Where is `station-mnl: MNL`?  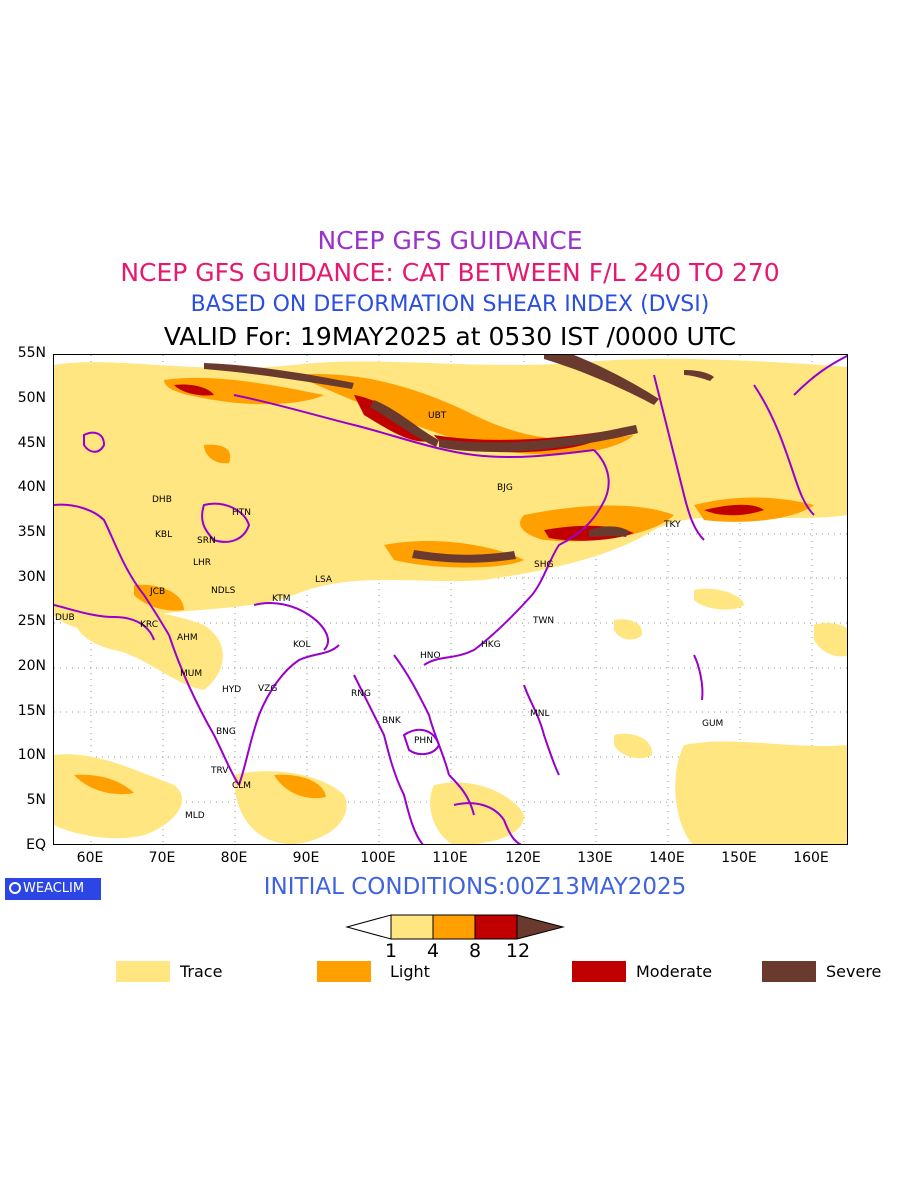
station-mnl: MNL is located at coordinates (540, 714).